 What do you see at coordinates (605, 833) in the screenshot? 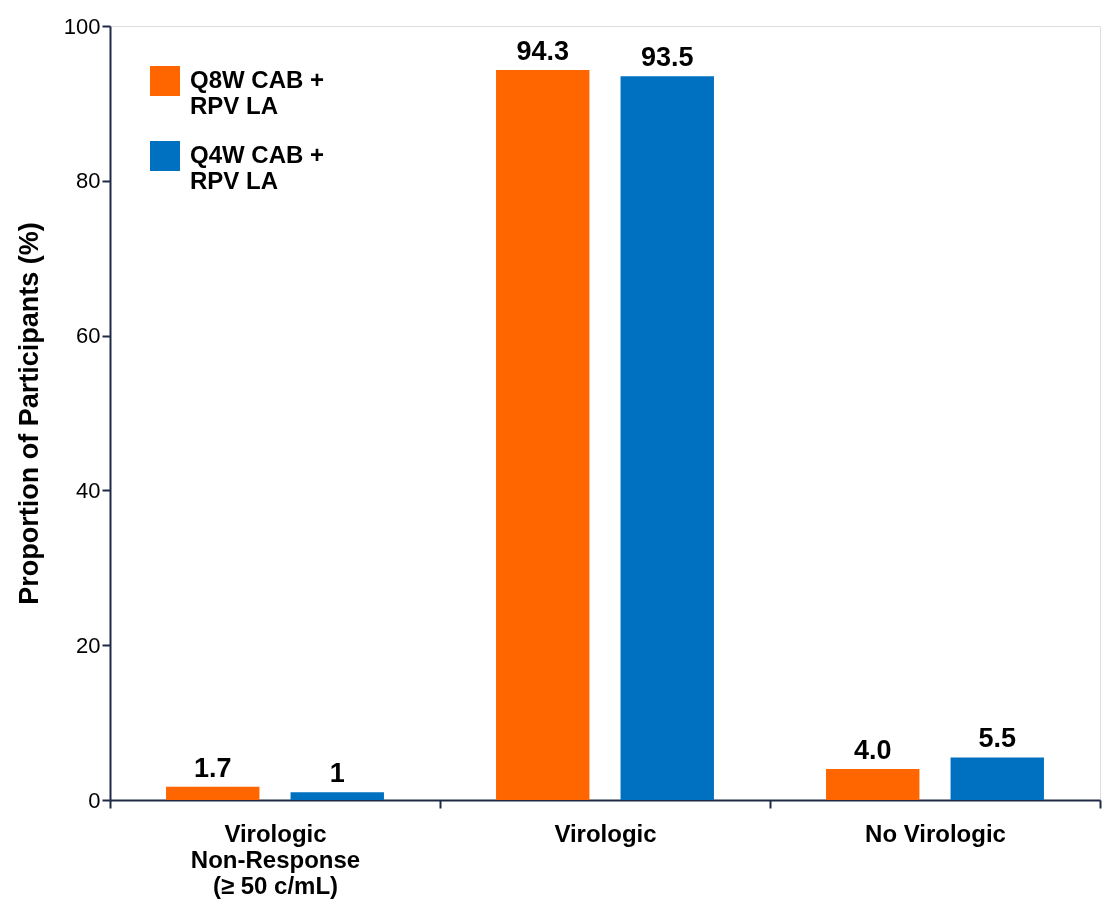
I see `x-tick-label: Virologic` at bounding box center [605, 833].